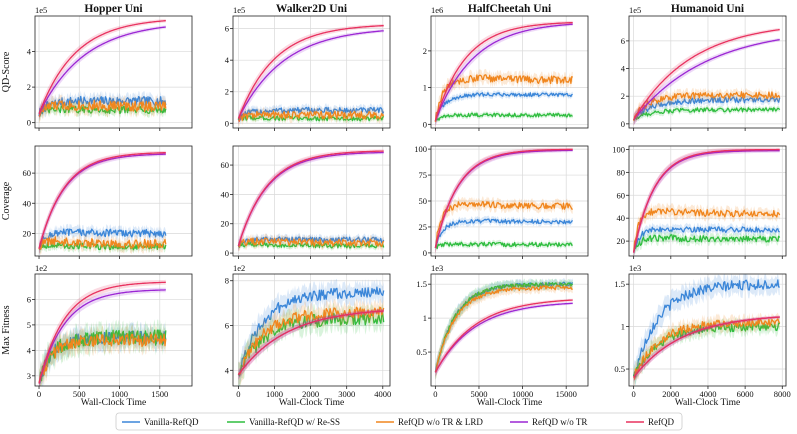 This screenshot has height=434, width=797. What do you see at coordinates (171, 422) in the screenshot?
I see `legend-label: Vanilla-RefQD` at bounding box center [171, 422].